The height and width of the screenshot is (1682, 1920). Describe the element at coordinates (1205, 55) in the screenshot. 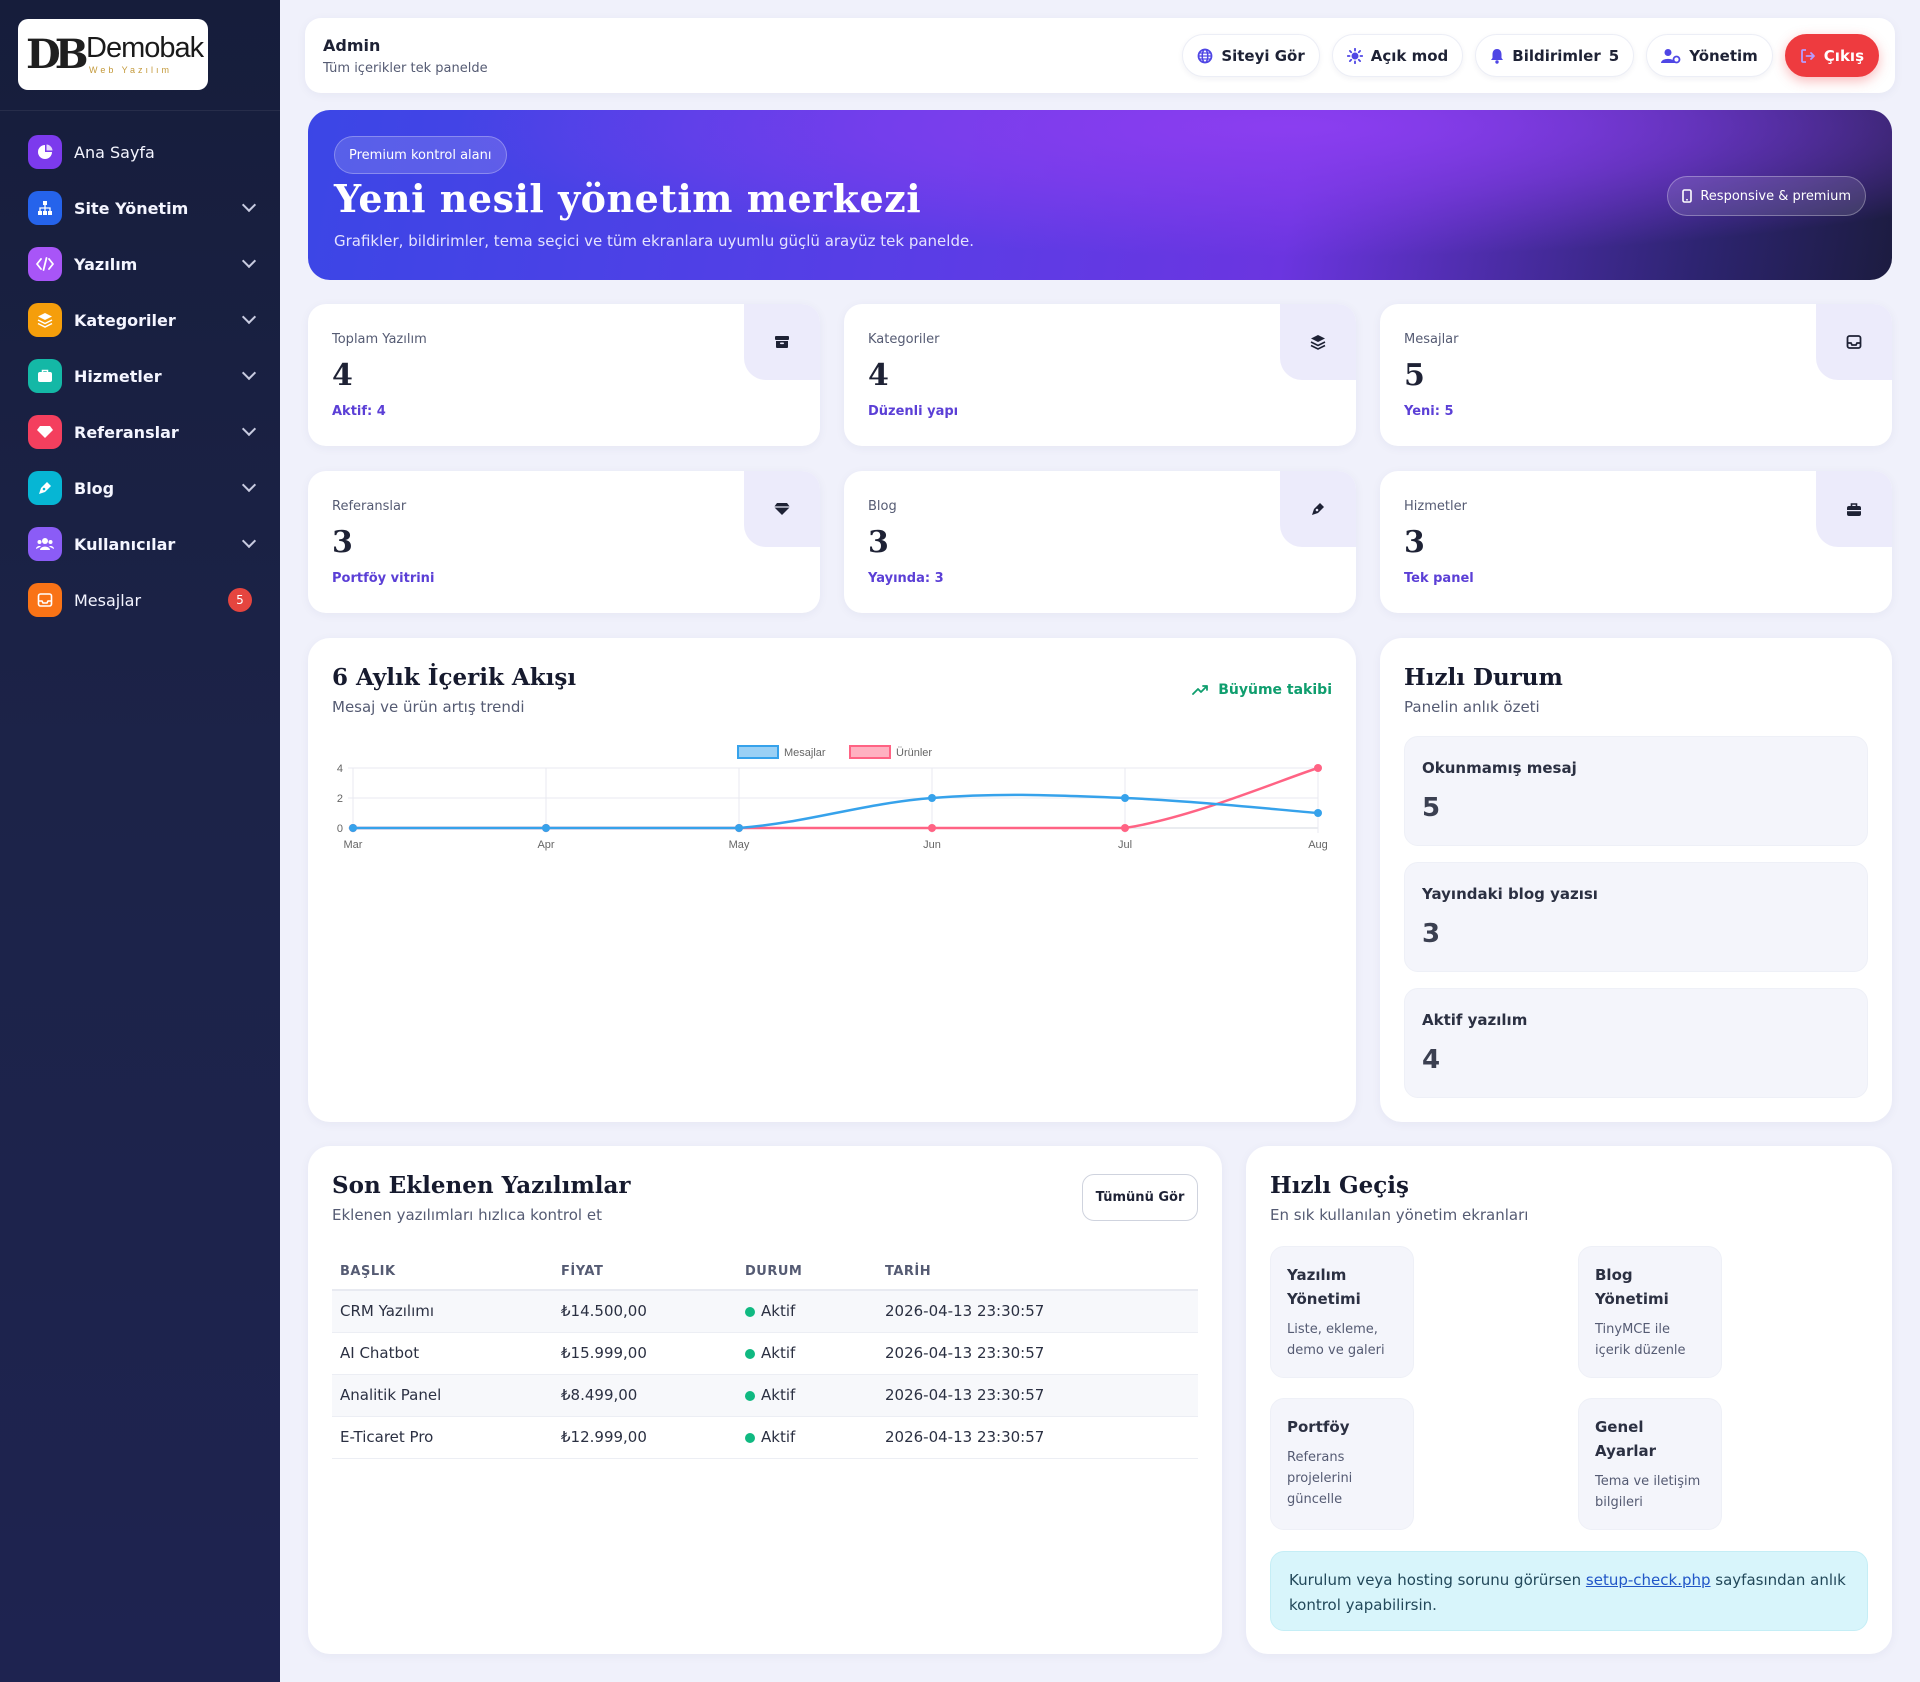

I see `globe-icon` at that location.